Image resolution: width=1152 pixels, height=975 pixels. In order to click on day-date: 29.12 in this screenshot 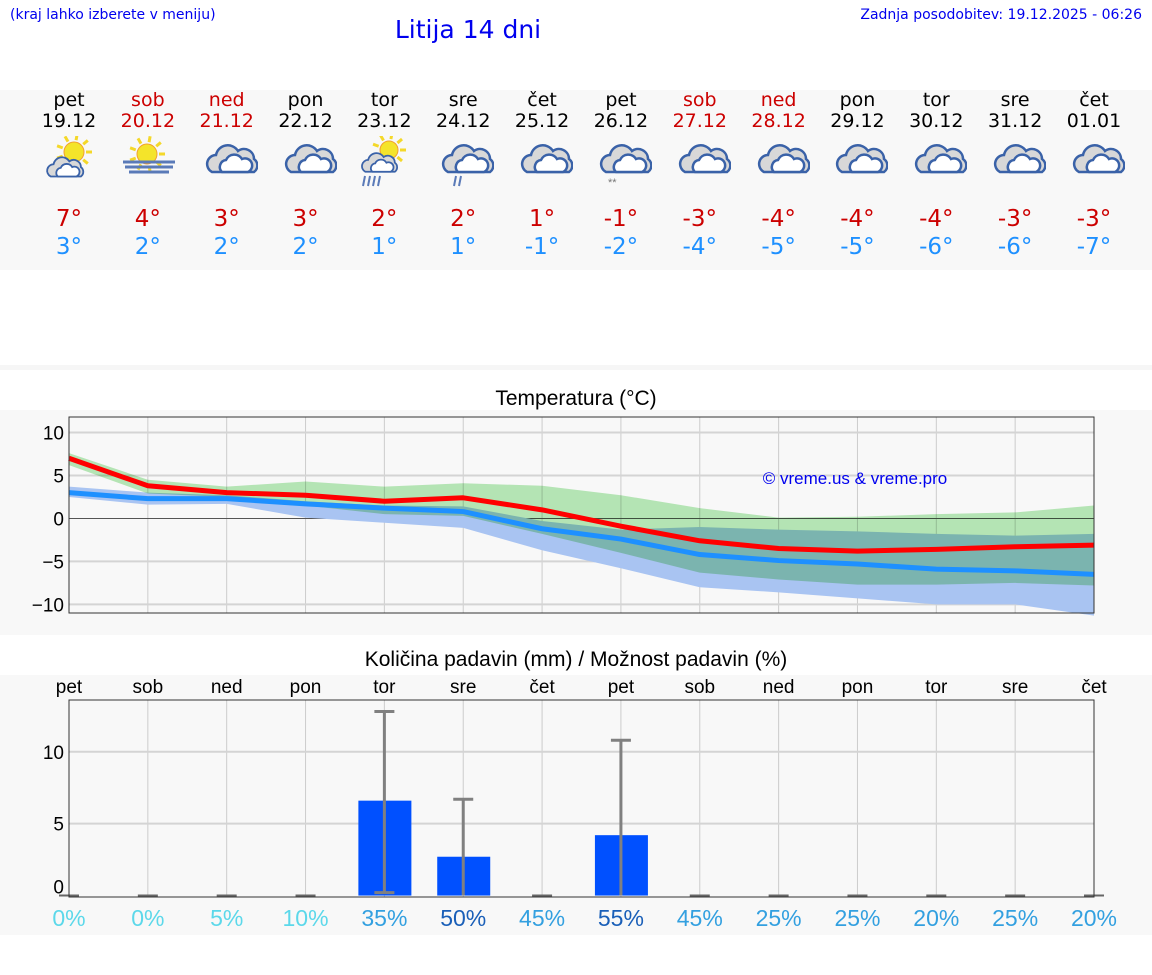, I will do `click(857, 121)`.